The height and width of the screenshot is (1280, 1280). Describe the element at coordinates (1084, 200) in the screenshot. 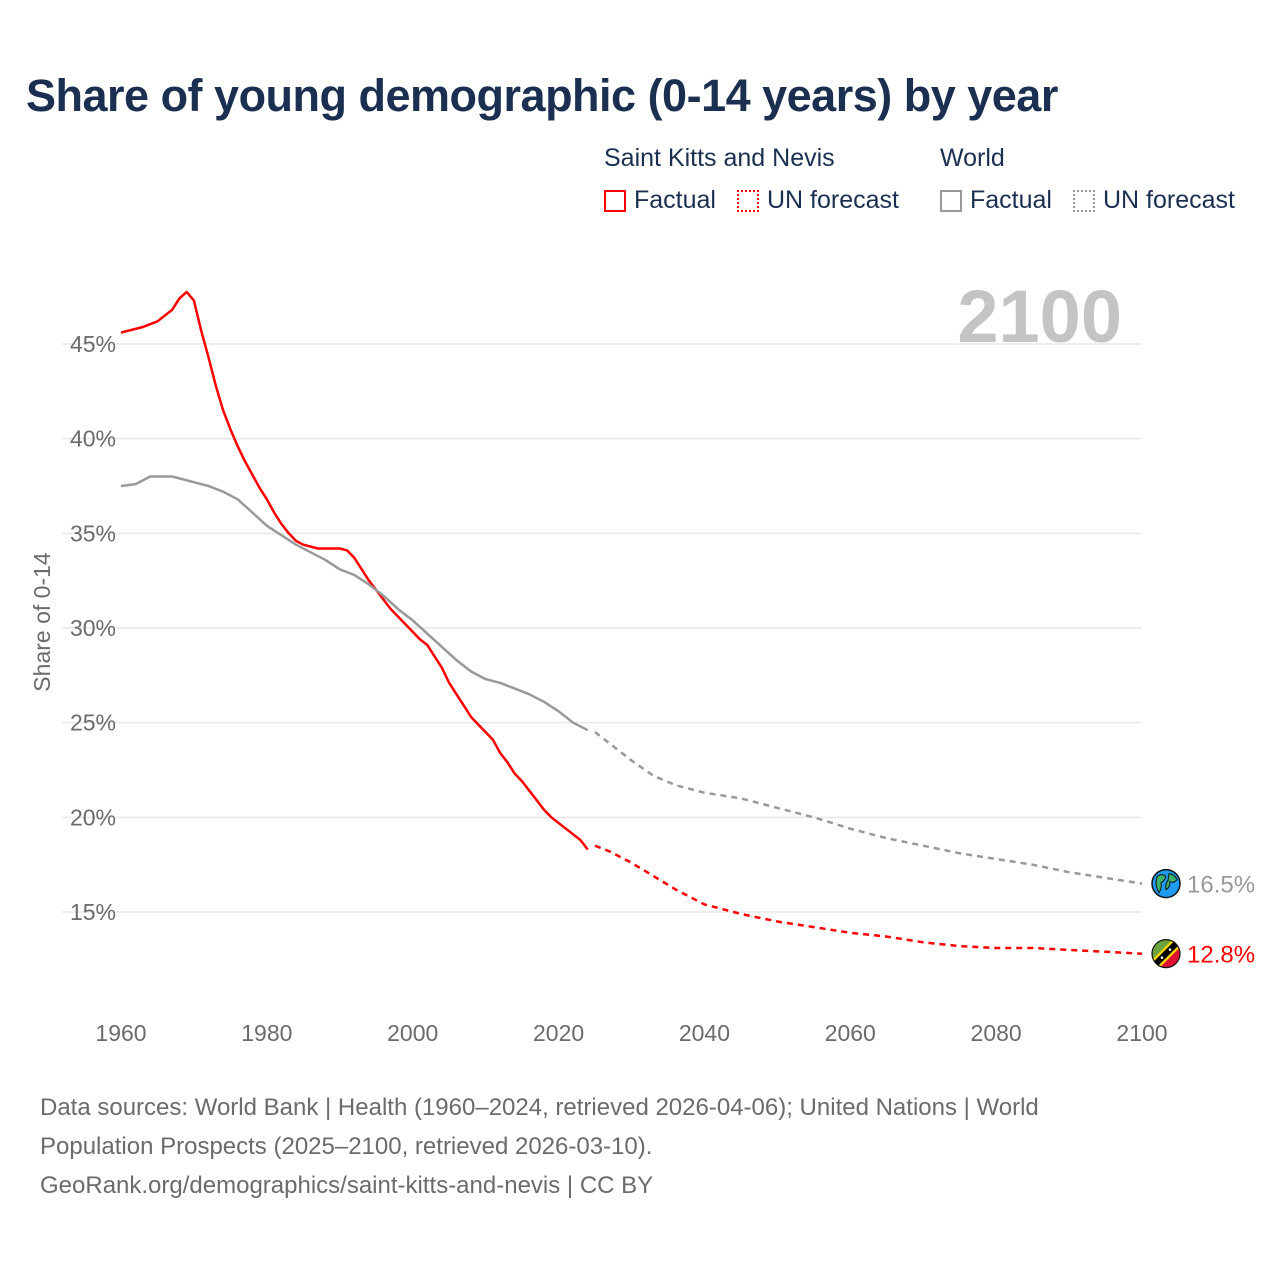

I see `legend-swatch-dotted-gray` at that location.